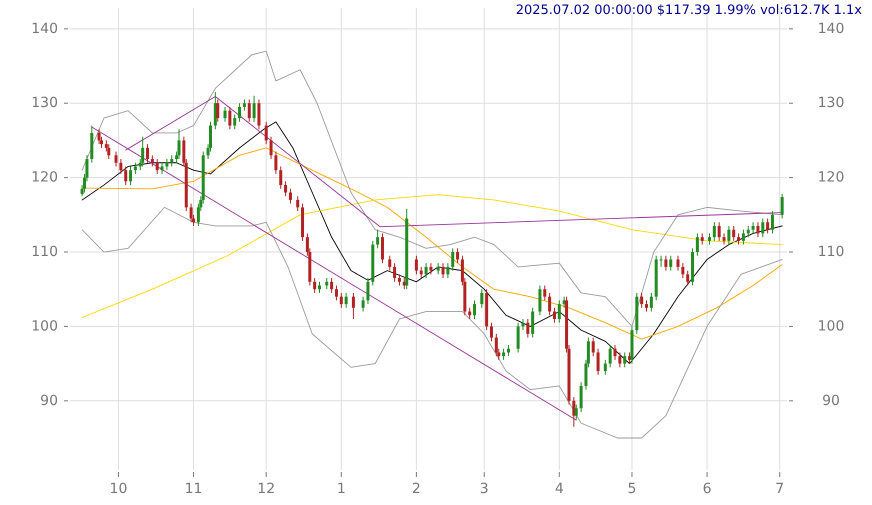 The width and height of the screenshot is (872, 505). Describe the element at coordinates (416, 489) in the screenshot. I see `x-tick-label: 2` at that location.